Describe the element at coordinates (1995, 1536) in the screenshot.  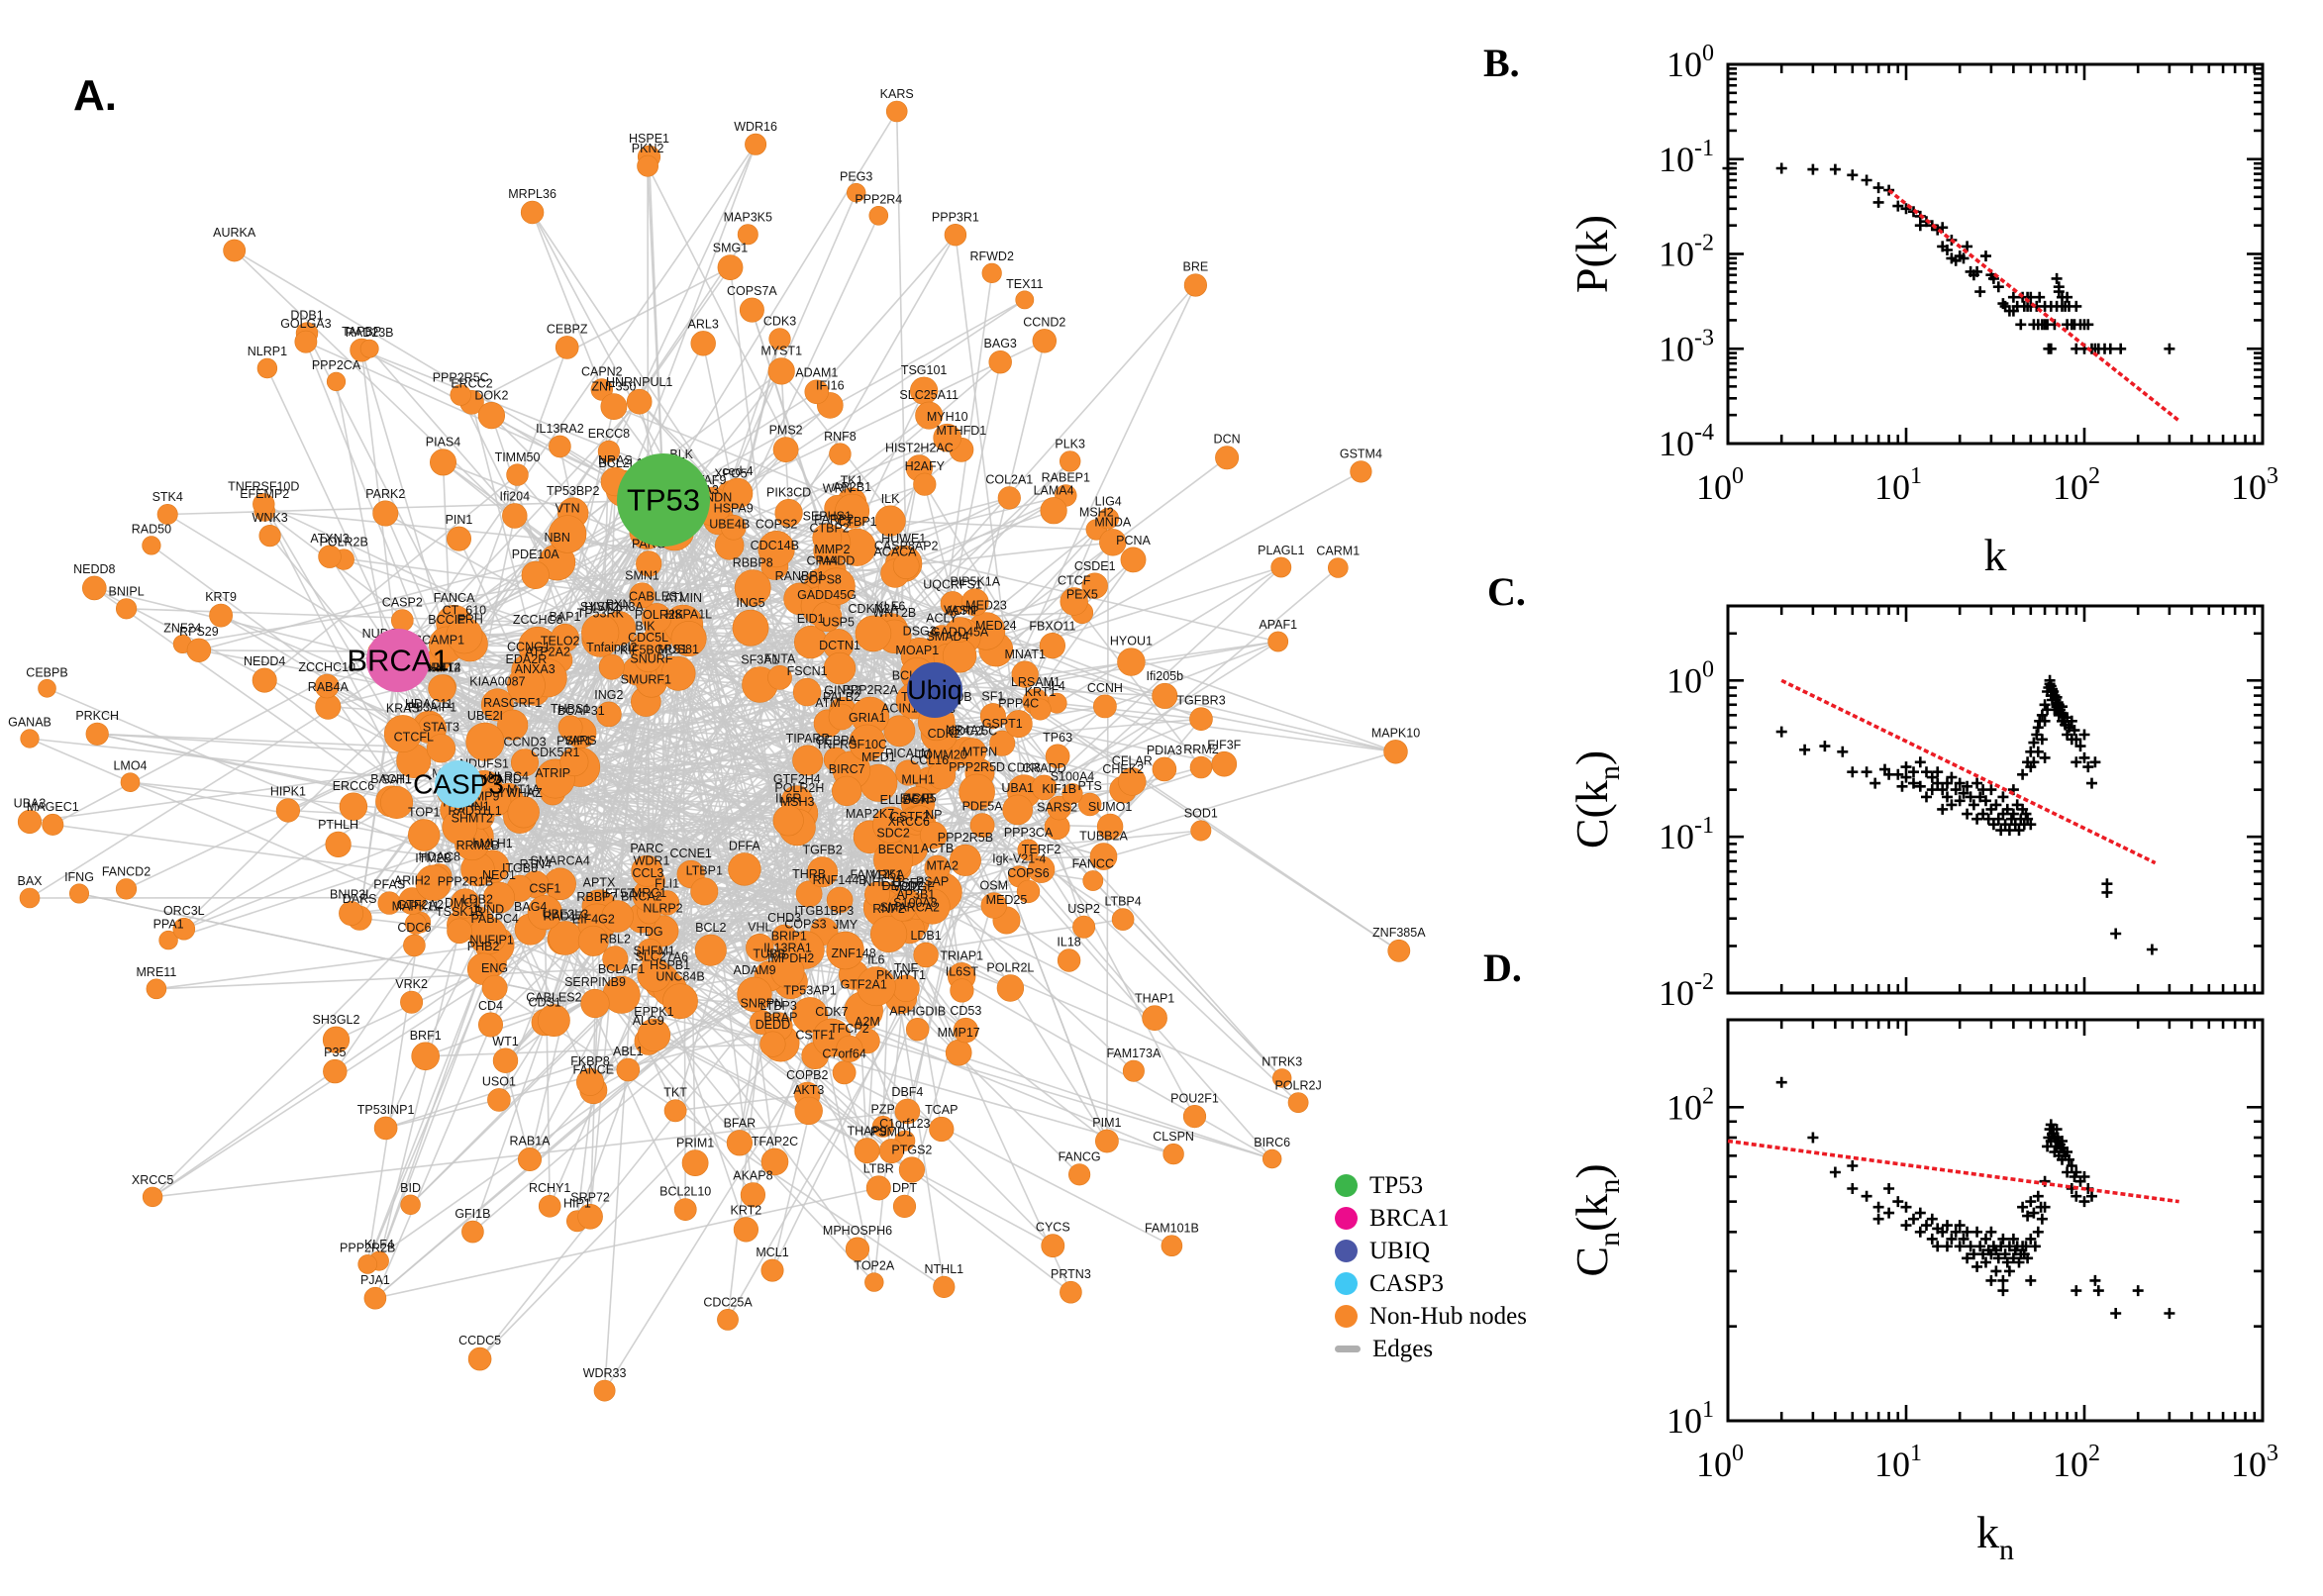
I see `x-axis-label: kn` at that location.